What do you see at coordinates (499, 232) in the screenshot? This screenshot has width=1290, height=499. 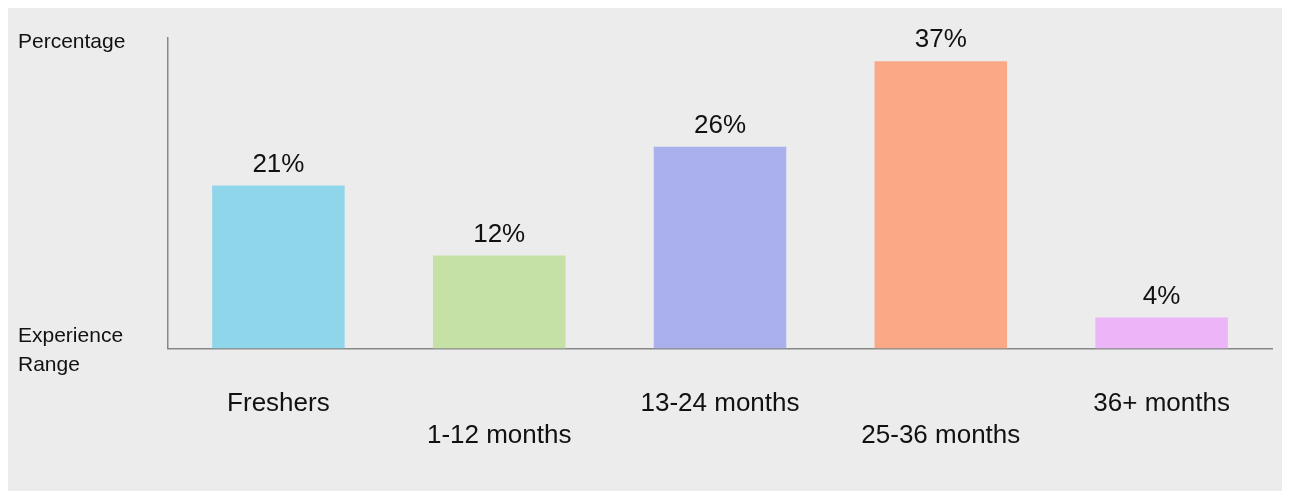 I see `data-label: 12%` at bounding box center [499, 232].